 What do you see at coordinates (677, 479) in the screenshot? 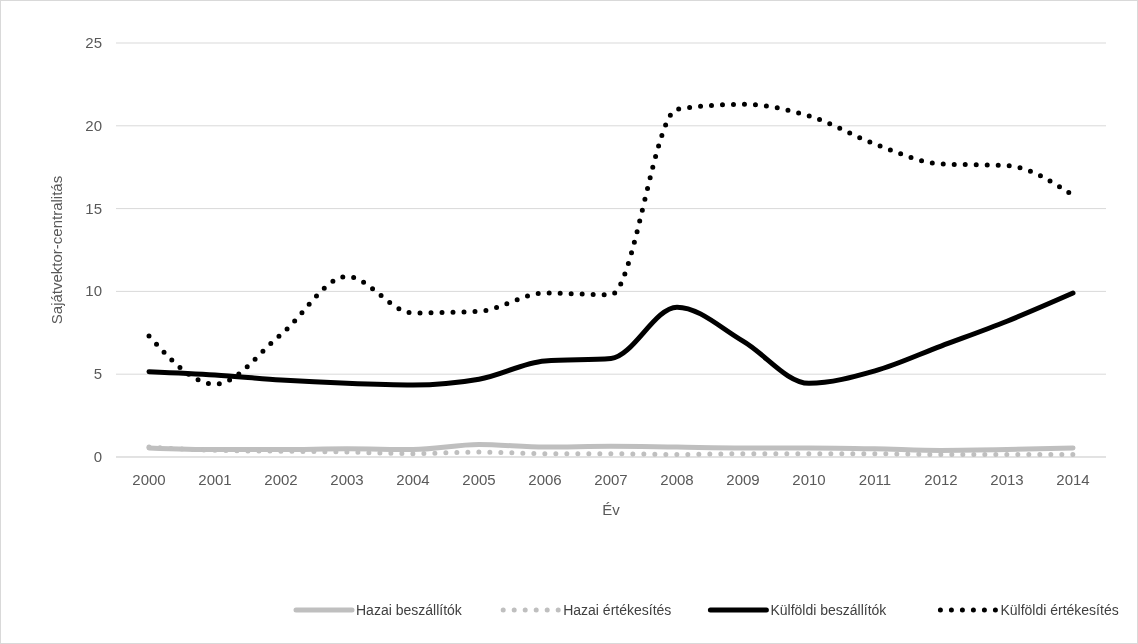
I see `x-tick-label: 2008` at bounding box center [677, 479].